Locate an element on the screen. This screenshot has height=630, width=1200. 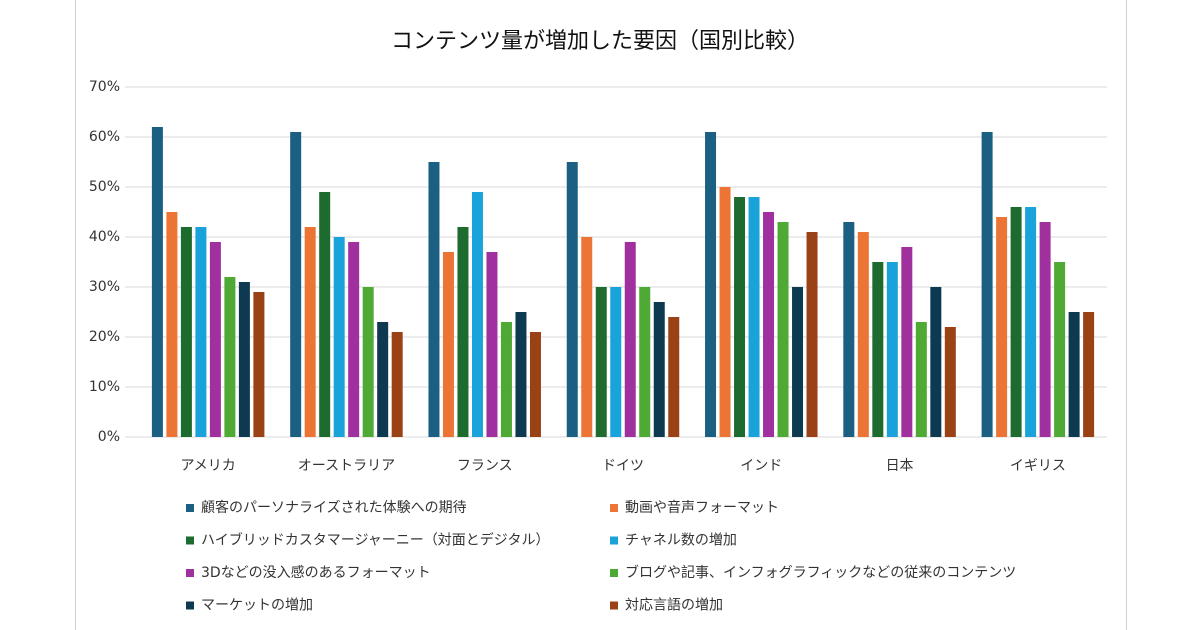
y-tick-label: 0% is located at coordinates (109, 437).